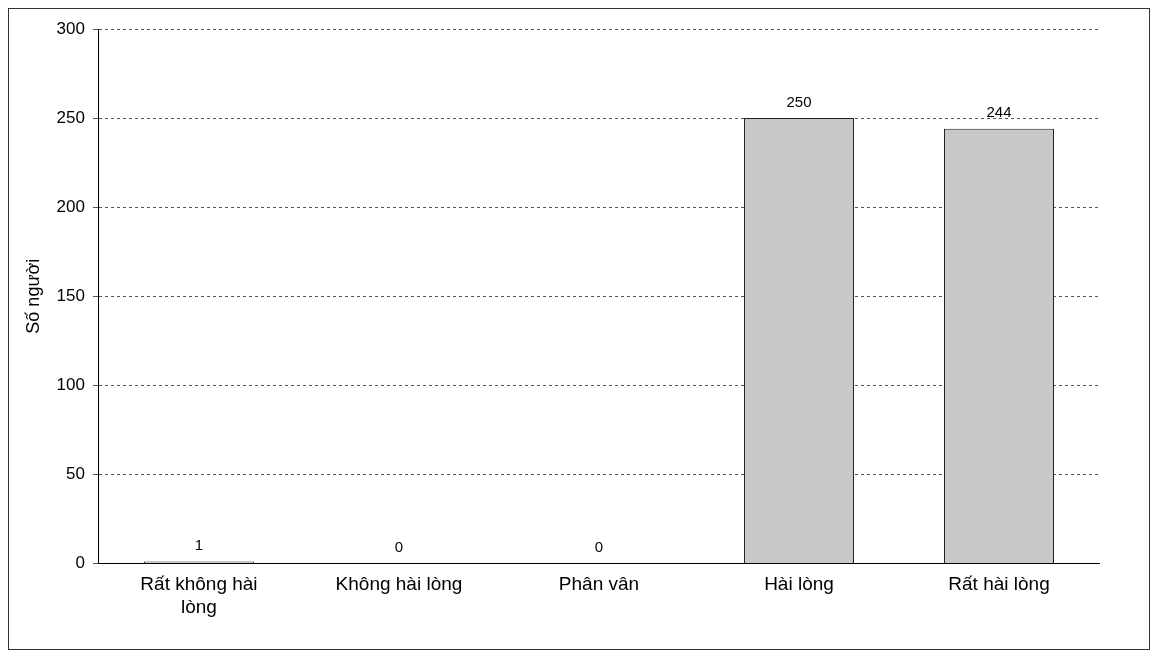 This screenshot has height=670, width=1168. What do you see at coordinates (799, 584) in the screenshot?
I see `x-tick-label: Hài lòng` at bounding box center [799, 584].